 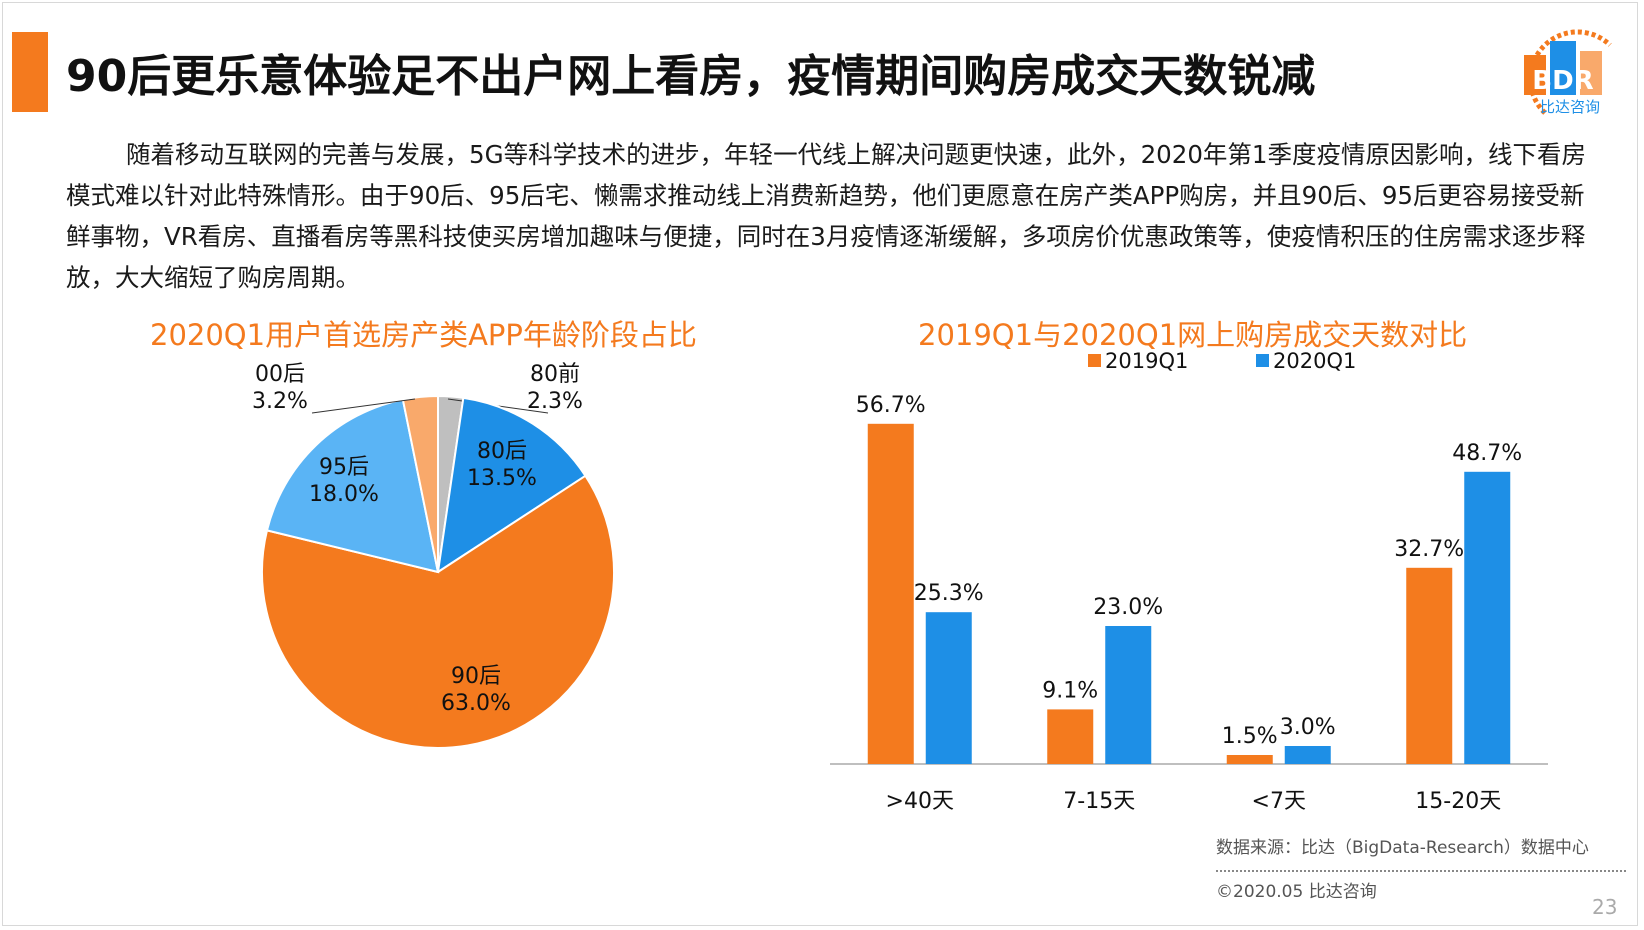 I want to click on pie-label-value: 13.5%, so click(x=502, y=478).